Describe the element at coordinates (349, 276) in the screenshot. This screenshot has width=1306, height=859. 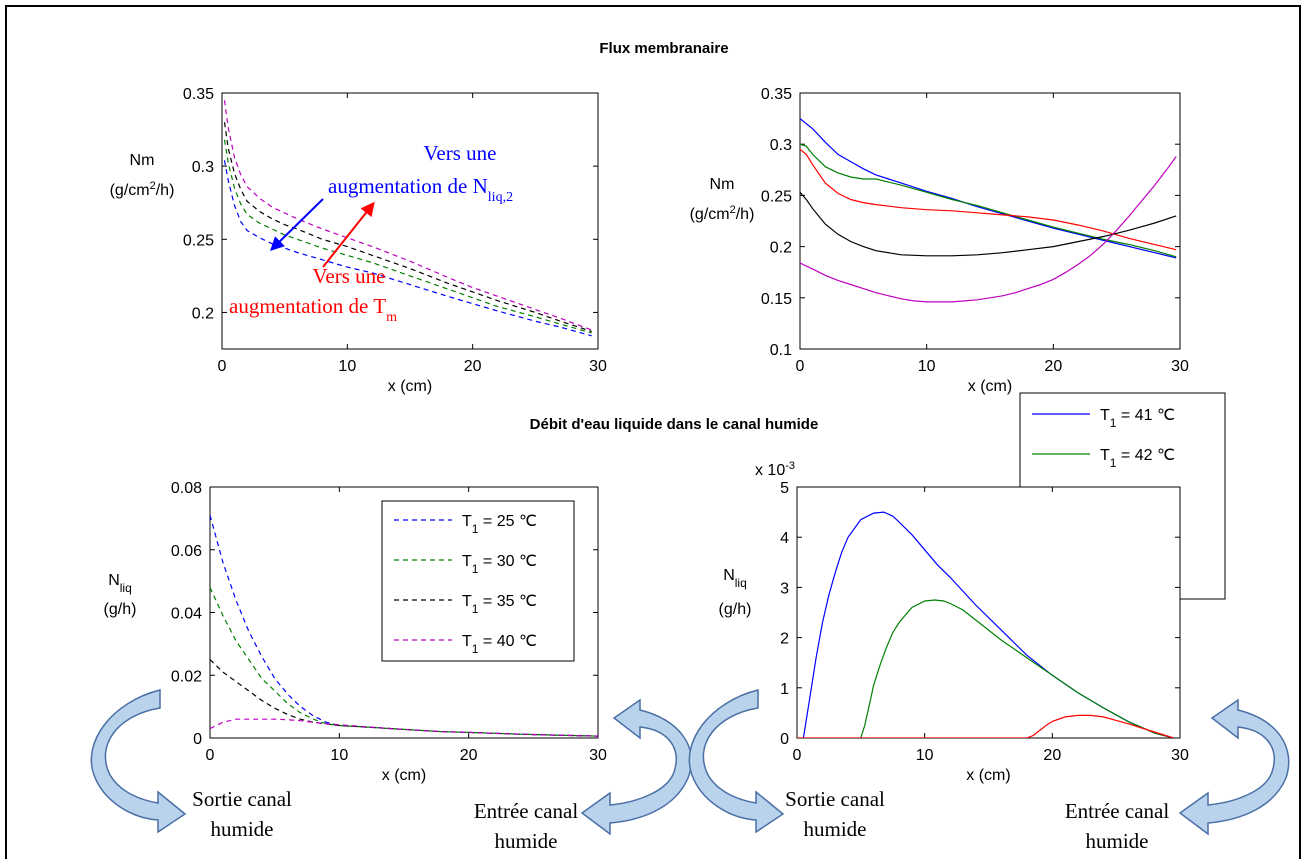
I see `annotation-tm-line1: Vers une` at that location.